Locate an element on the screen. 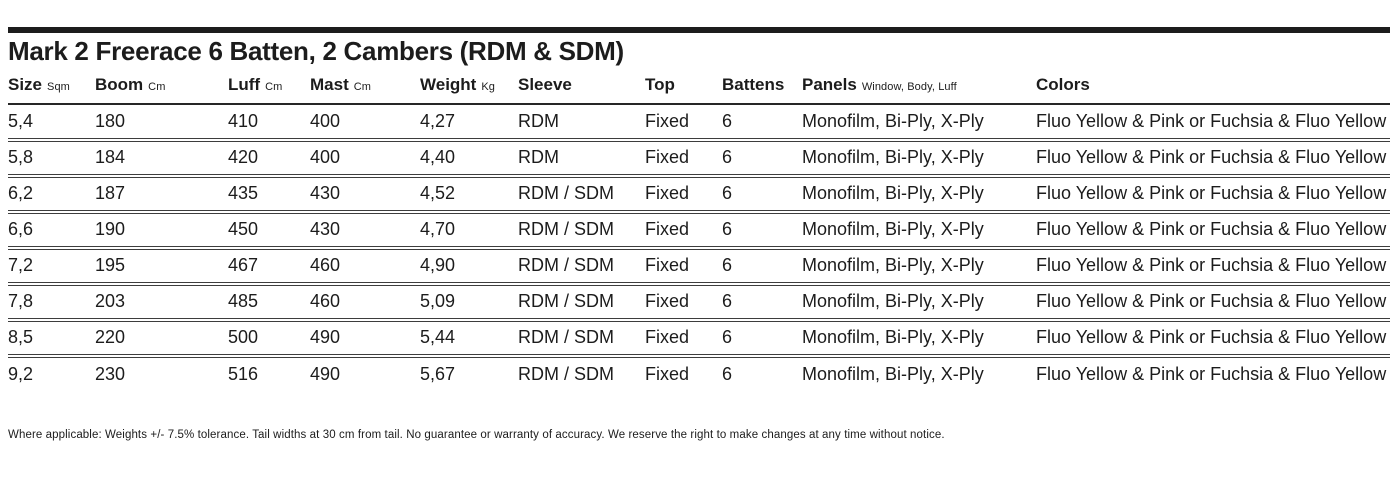 Image resolution: width=1397 pixels, height=484 pixels. column-header-colors: Colors is located at coordinates (1213, 85).